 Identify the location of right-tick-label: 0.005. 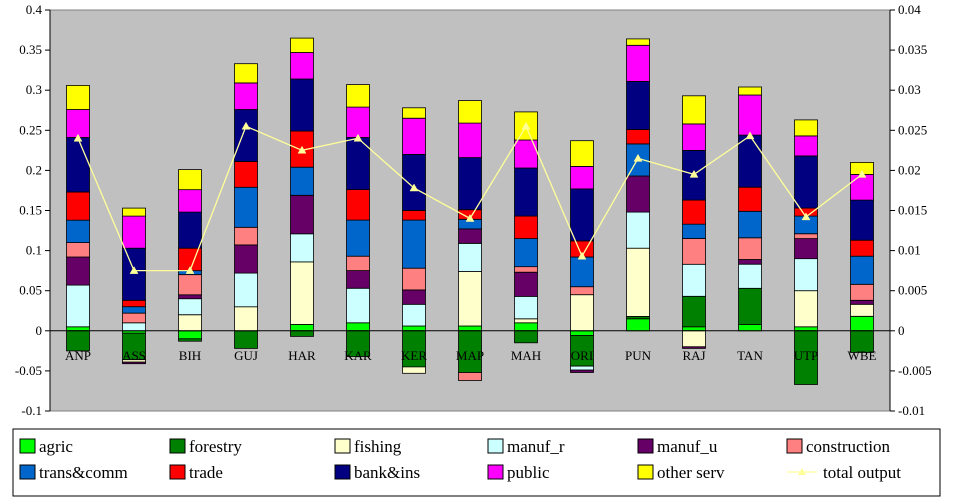
(912, 290).